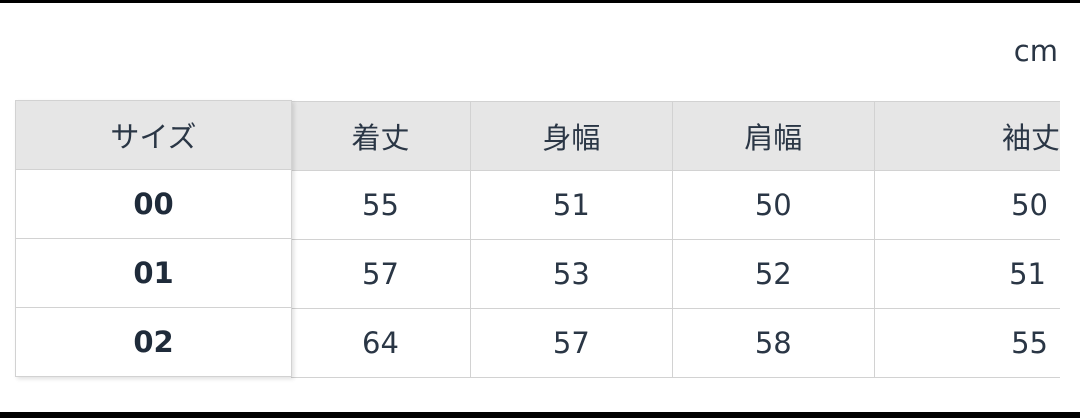 The image size is (1080, 418). I want to click on table-cell: 52, so click(773, 274).